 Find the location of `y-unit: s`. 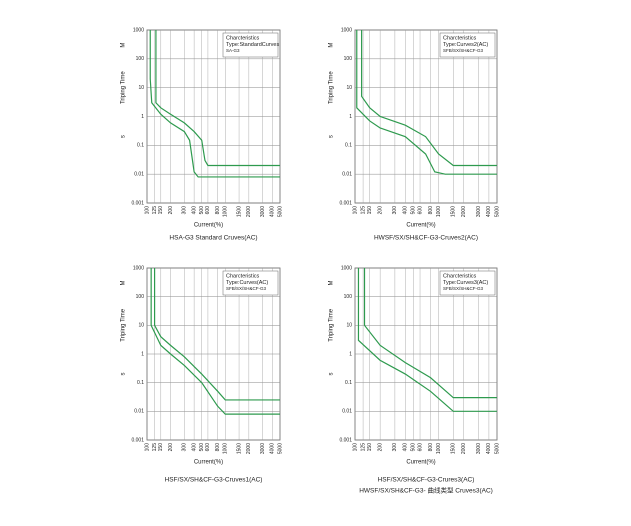

y-unit: s is located at coordinates (124, 136).